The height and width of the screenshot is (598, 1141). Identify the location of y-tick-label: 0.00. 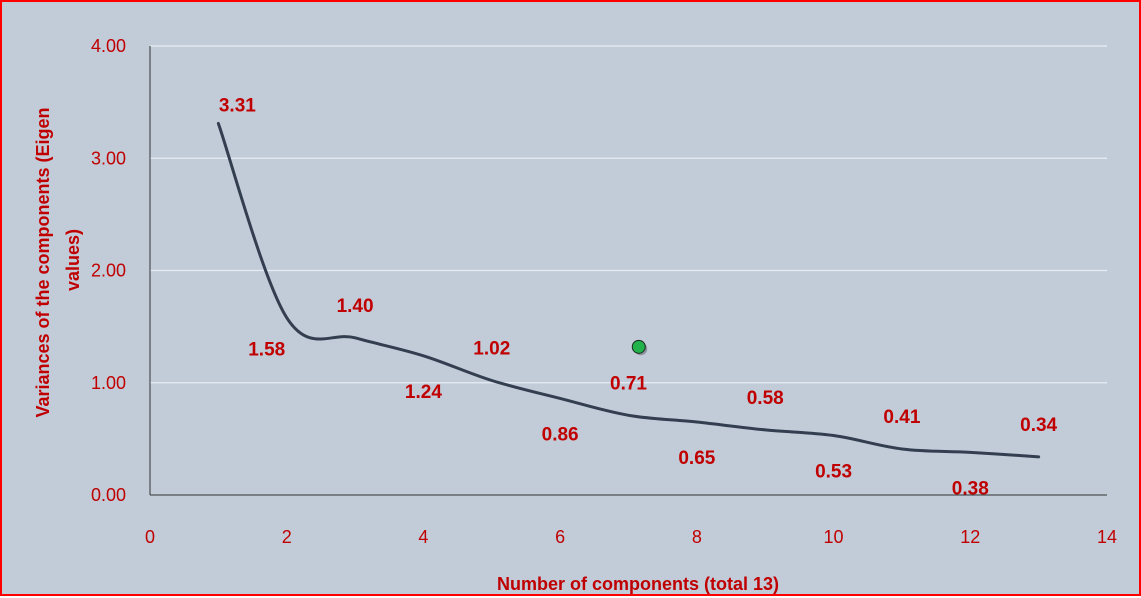
(108, 495).